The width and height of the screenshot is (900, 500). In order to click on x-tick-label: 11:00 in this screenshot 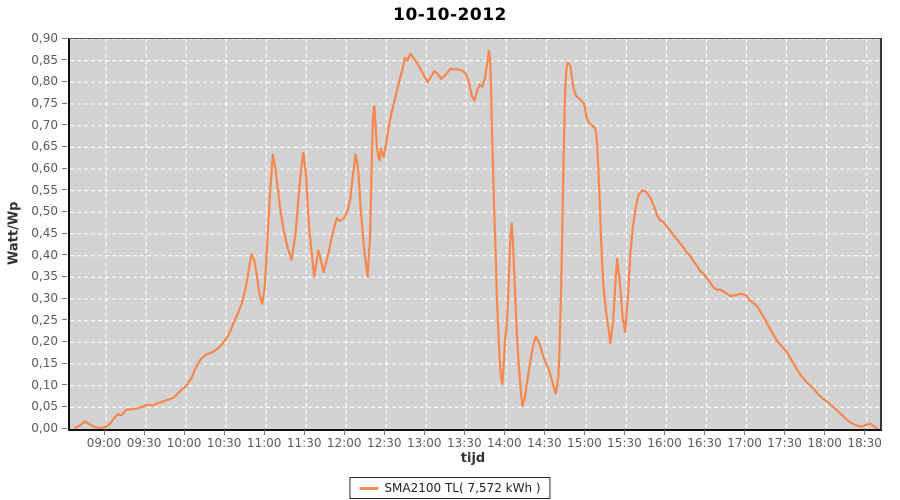, I will do `click(264, 443)`.